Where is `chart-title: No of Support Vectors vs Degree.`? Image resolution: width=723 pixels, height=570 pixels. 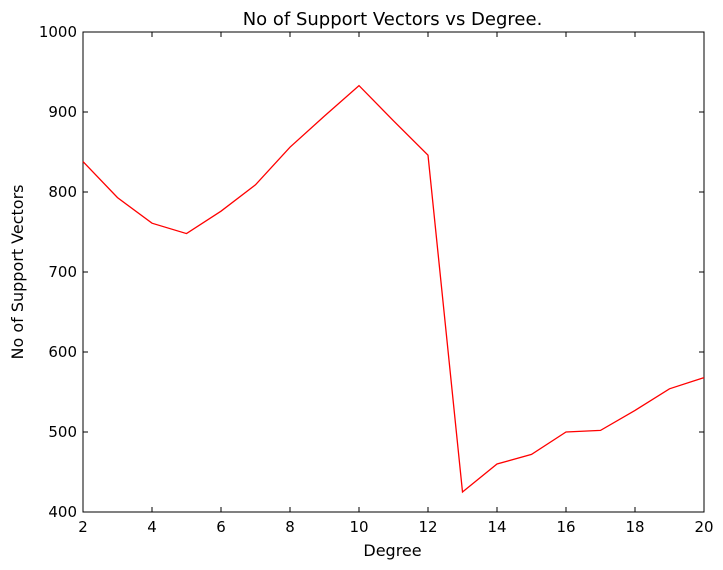
chart-title: No of Support Vectors vs Degree. is located at coordinates (393, 19).